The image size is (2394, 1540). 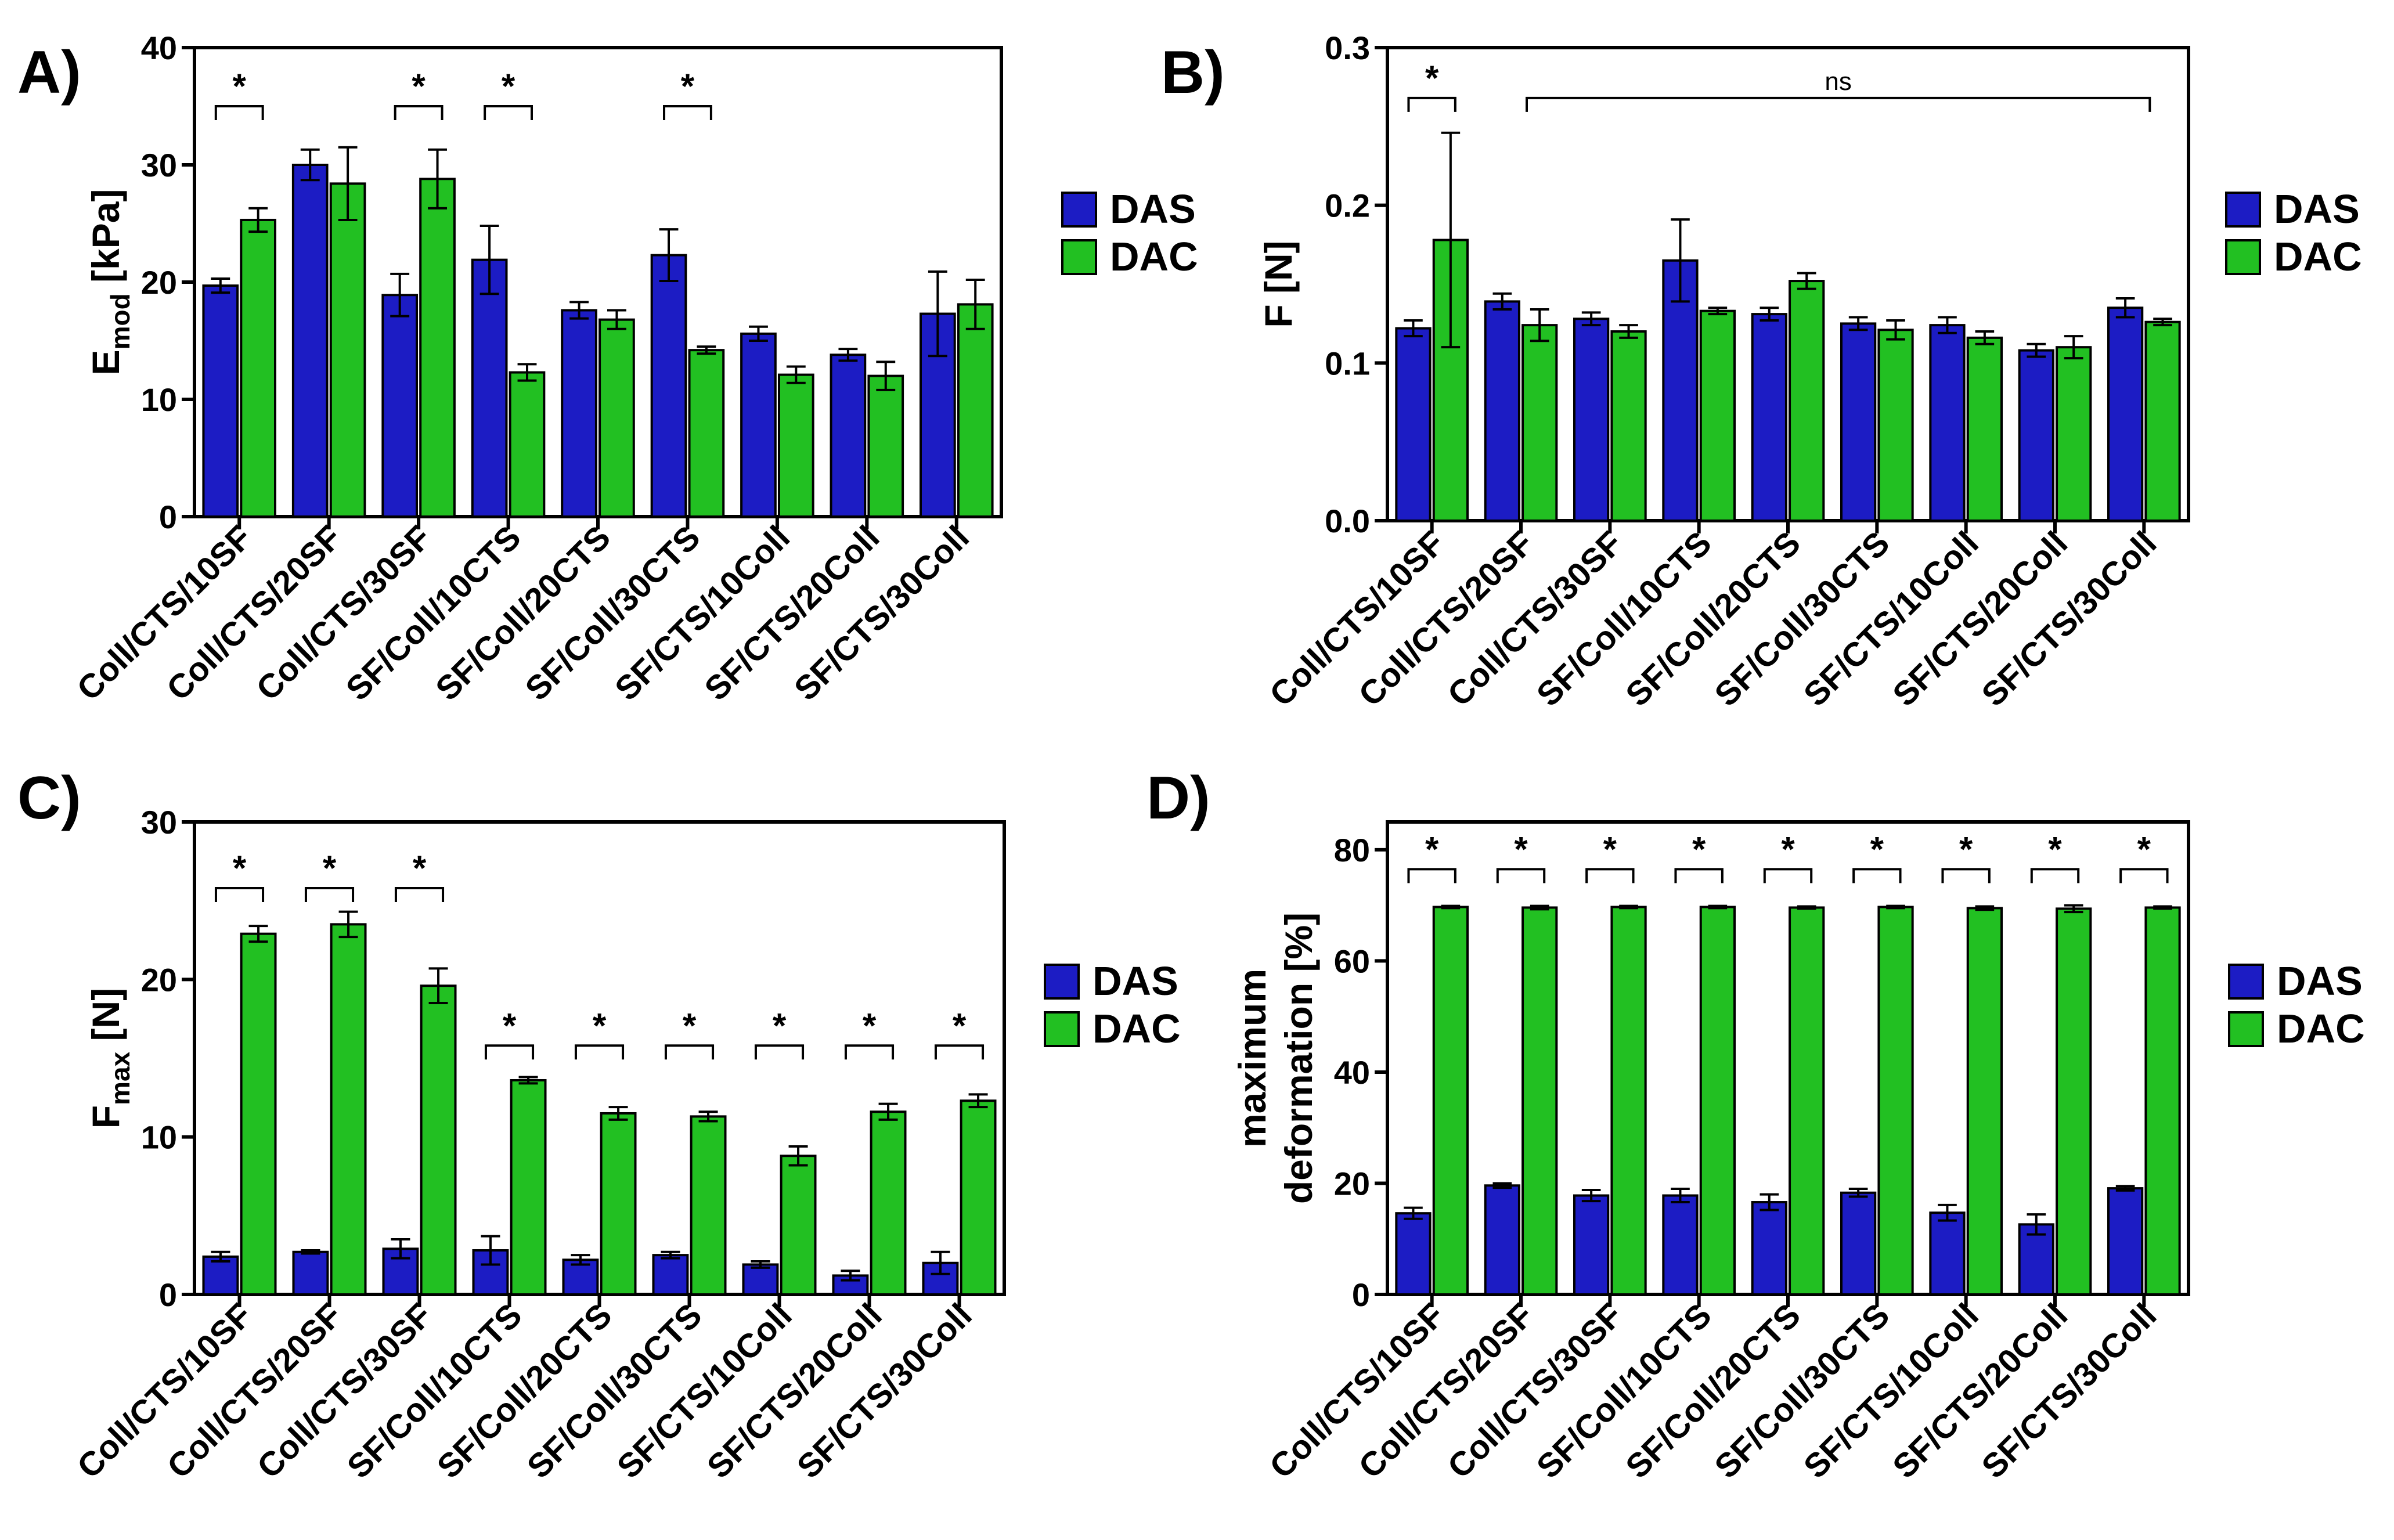 What do you see at coordinates (109, 1058) in the screenshot?
I see `y-axis-label: Fmax [N]` at bounding box center [109, 1058].